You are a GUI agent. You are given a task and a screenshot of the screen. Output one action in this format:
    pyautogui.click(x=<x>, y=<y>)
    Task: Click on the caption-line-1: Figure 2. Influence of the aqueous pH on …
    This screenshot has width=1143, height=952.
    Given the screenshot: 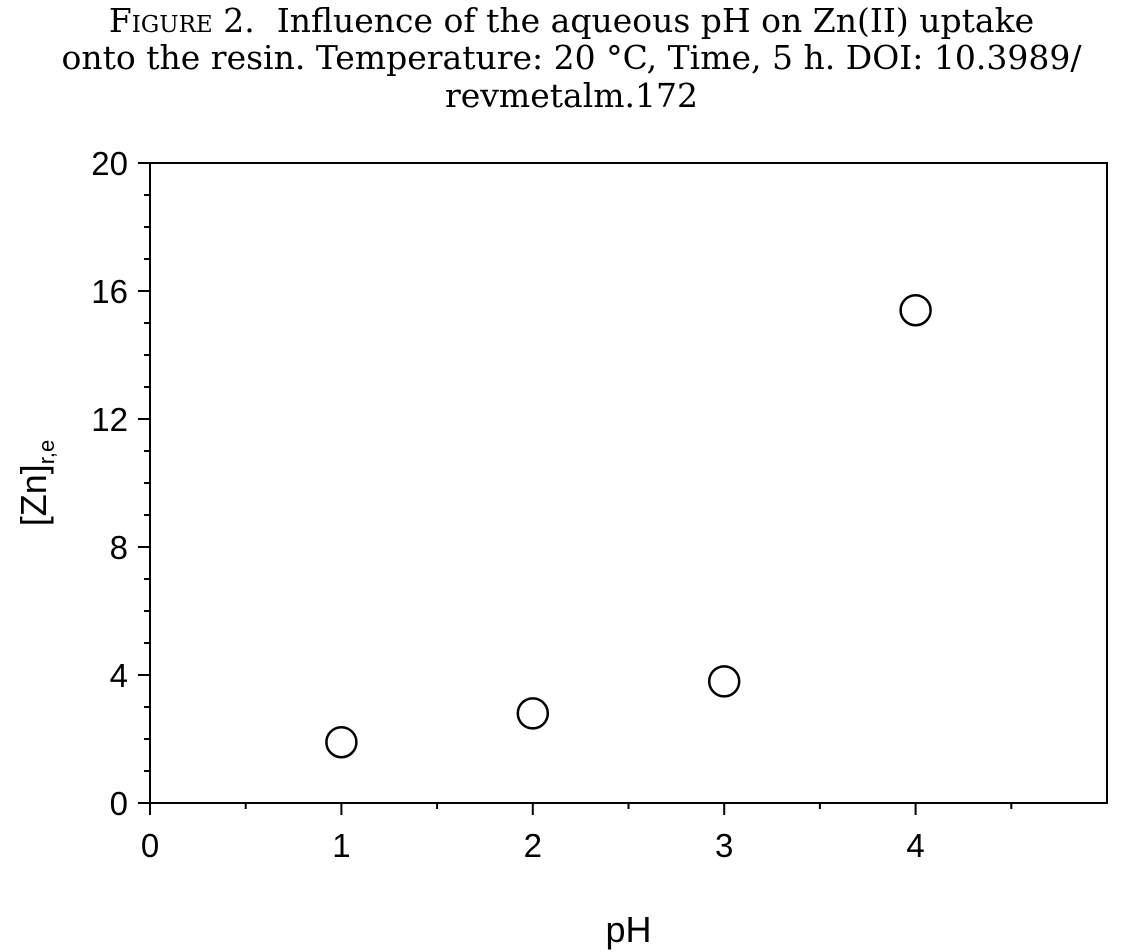 What is the action you would take?
    pyautogui.click(x=571, y=20)
    